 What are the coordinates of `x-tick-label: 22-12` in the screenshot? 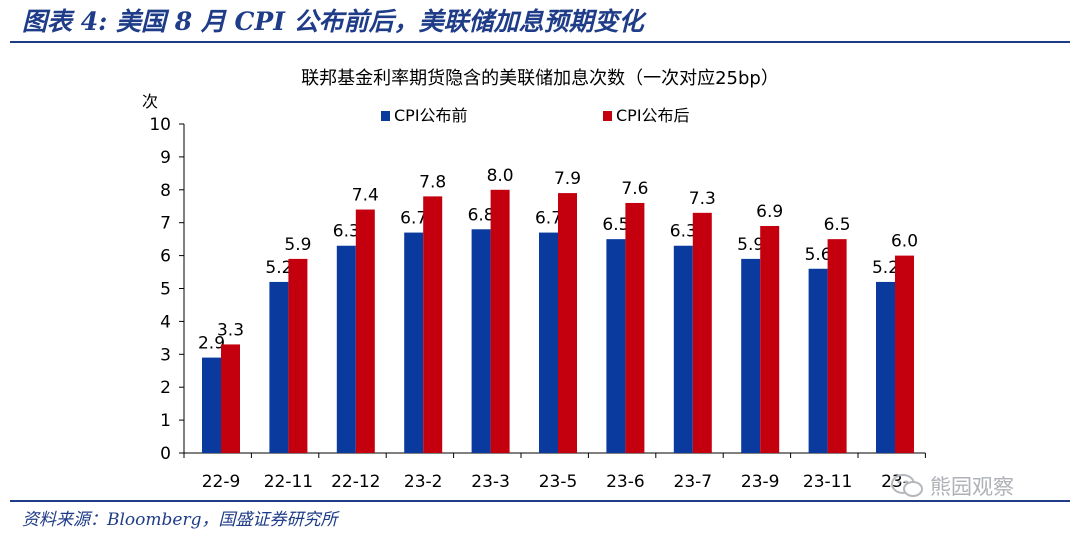 It's located at (355, 482).